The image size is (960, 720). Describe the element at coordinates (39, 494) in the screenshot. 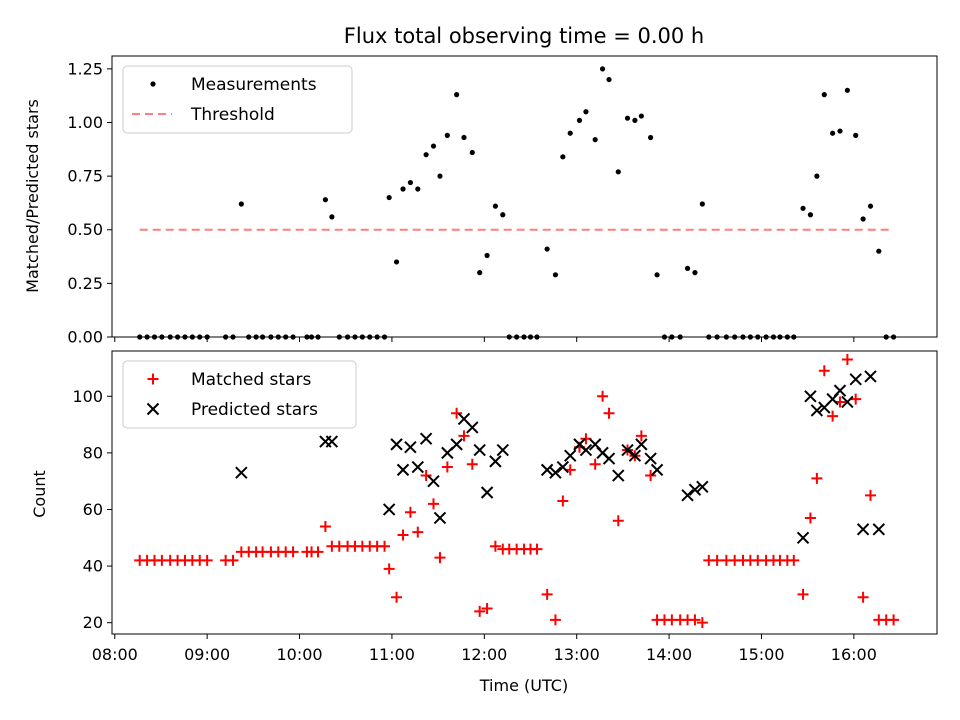

I see `bottom-y-axis-label: Count` at that location.